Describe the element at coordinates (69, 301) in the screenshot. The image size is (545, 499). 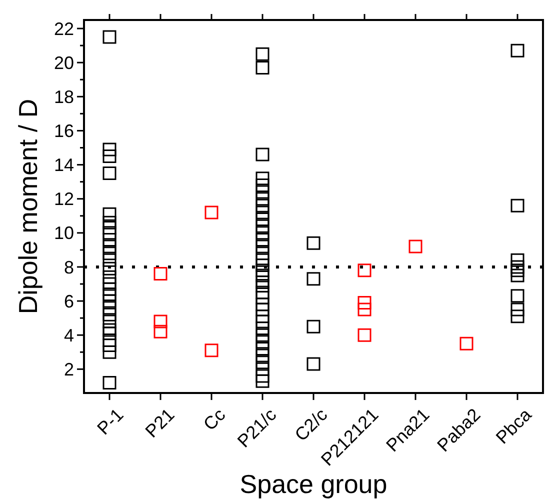
I see `y-tick-label: 6` at that location.